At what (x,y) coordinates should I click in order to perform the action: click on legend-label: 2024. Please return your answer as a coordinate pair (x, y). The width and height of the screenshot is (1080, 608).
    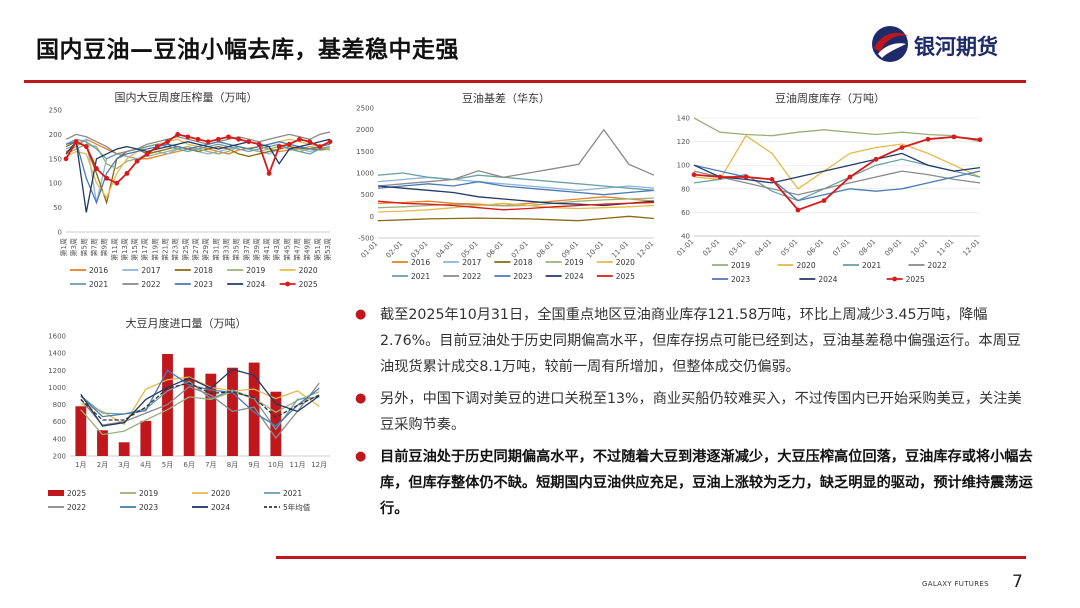
    Looking at the image, I should click on (827, 279).